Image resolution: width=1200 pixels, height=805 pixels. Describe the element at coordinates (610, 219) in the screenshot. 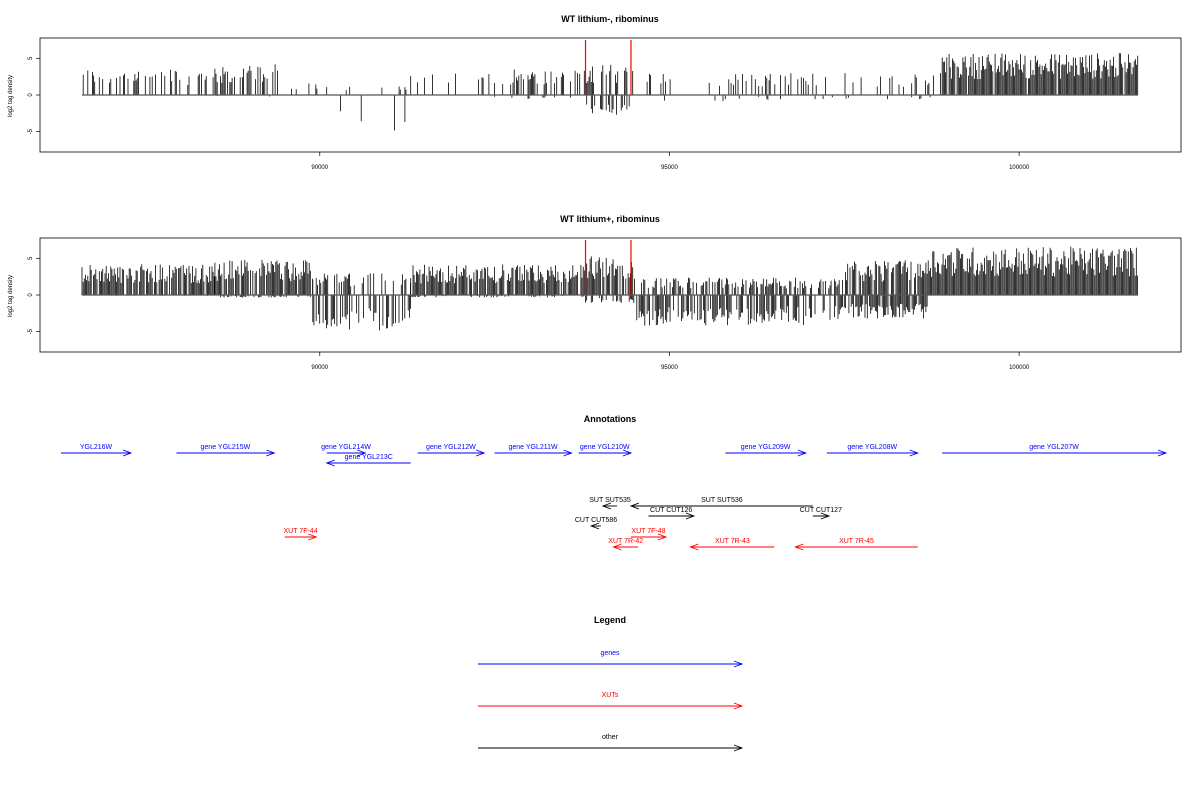

I see `panel-title: WT lithium+, ribominus` at that location.